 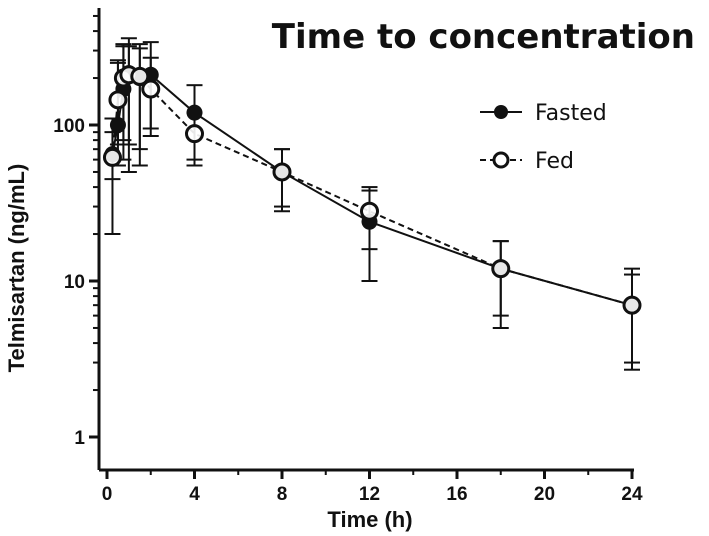 What do you see at coordinates (369, 519) in the screenshot?
I see `x-axis-label: Time (h)` at bounding box center [369, 519].